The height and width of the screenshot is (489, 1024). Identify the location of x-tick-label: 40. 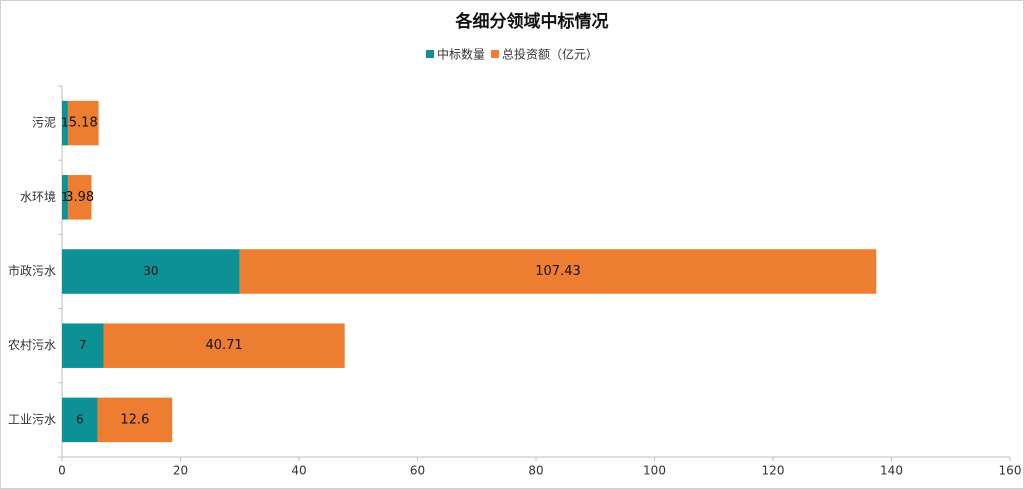
(298, 471).